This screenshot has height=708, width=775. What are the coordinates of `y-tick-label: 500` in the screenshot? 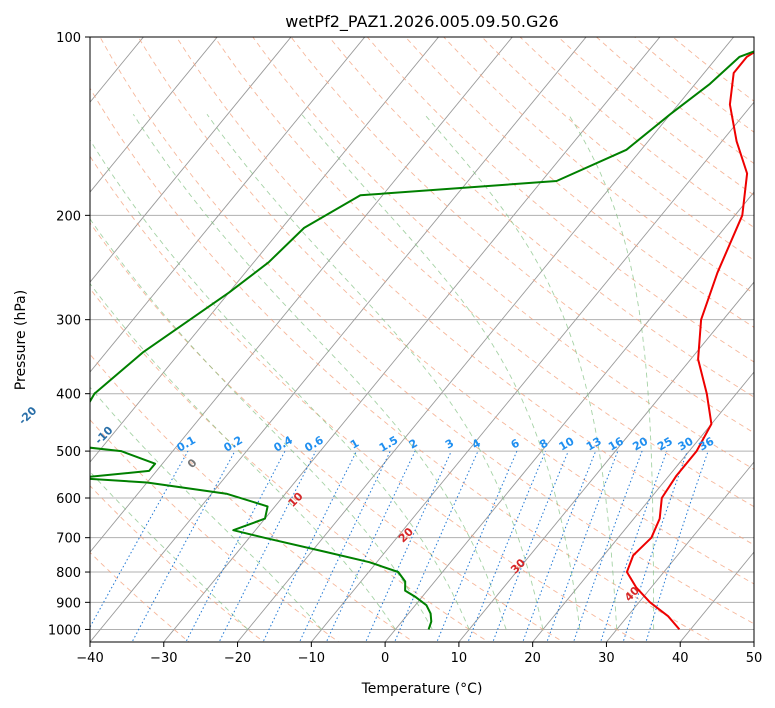 It's located at (68, 452).